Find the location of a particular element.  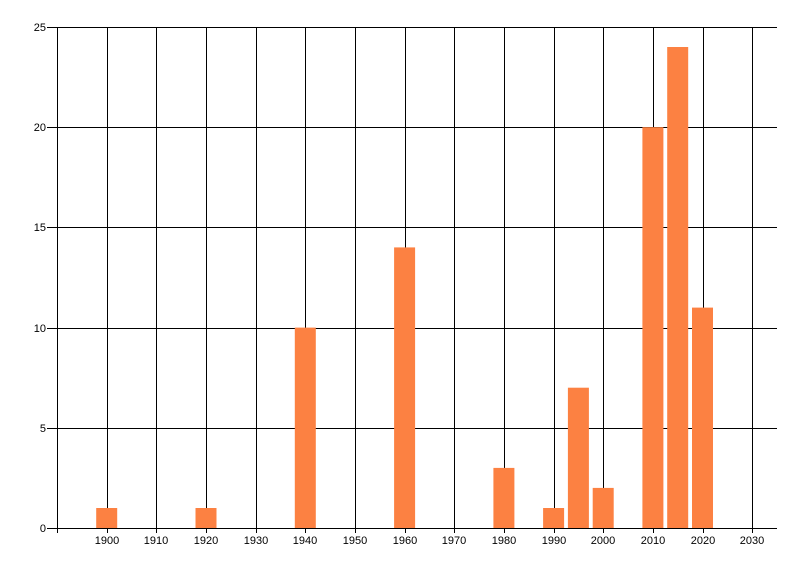

bar-2010 is located at coordinates (653, 327).